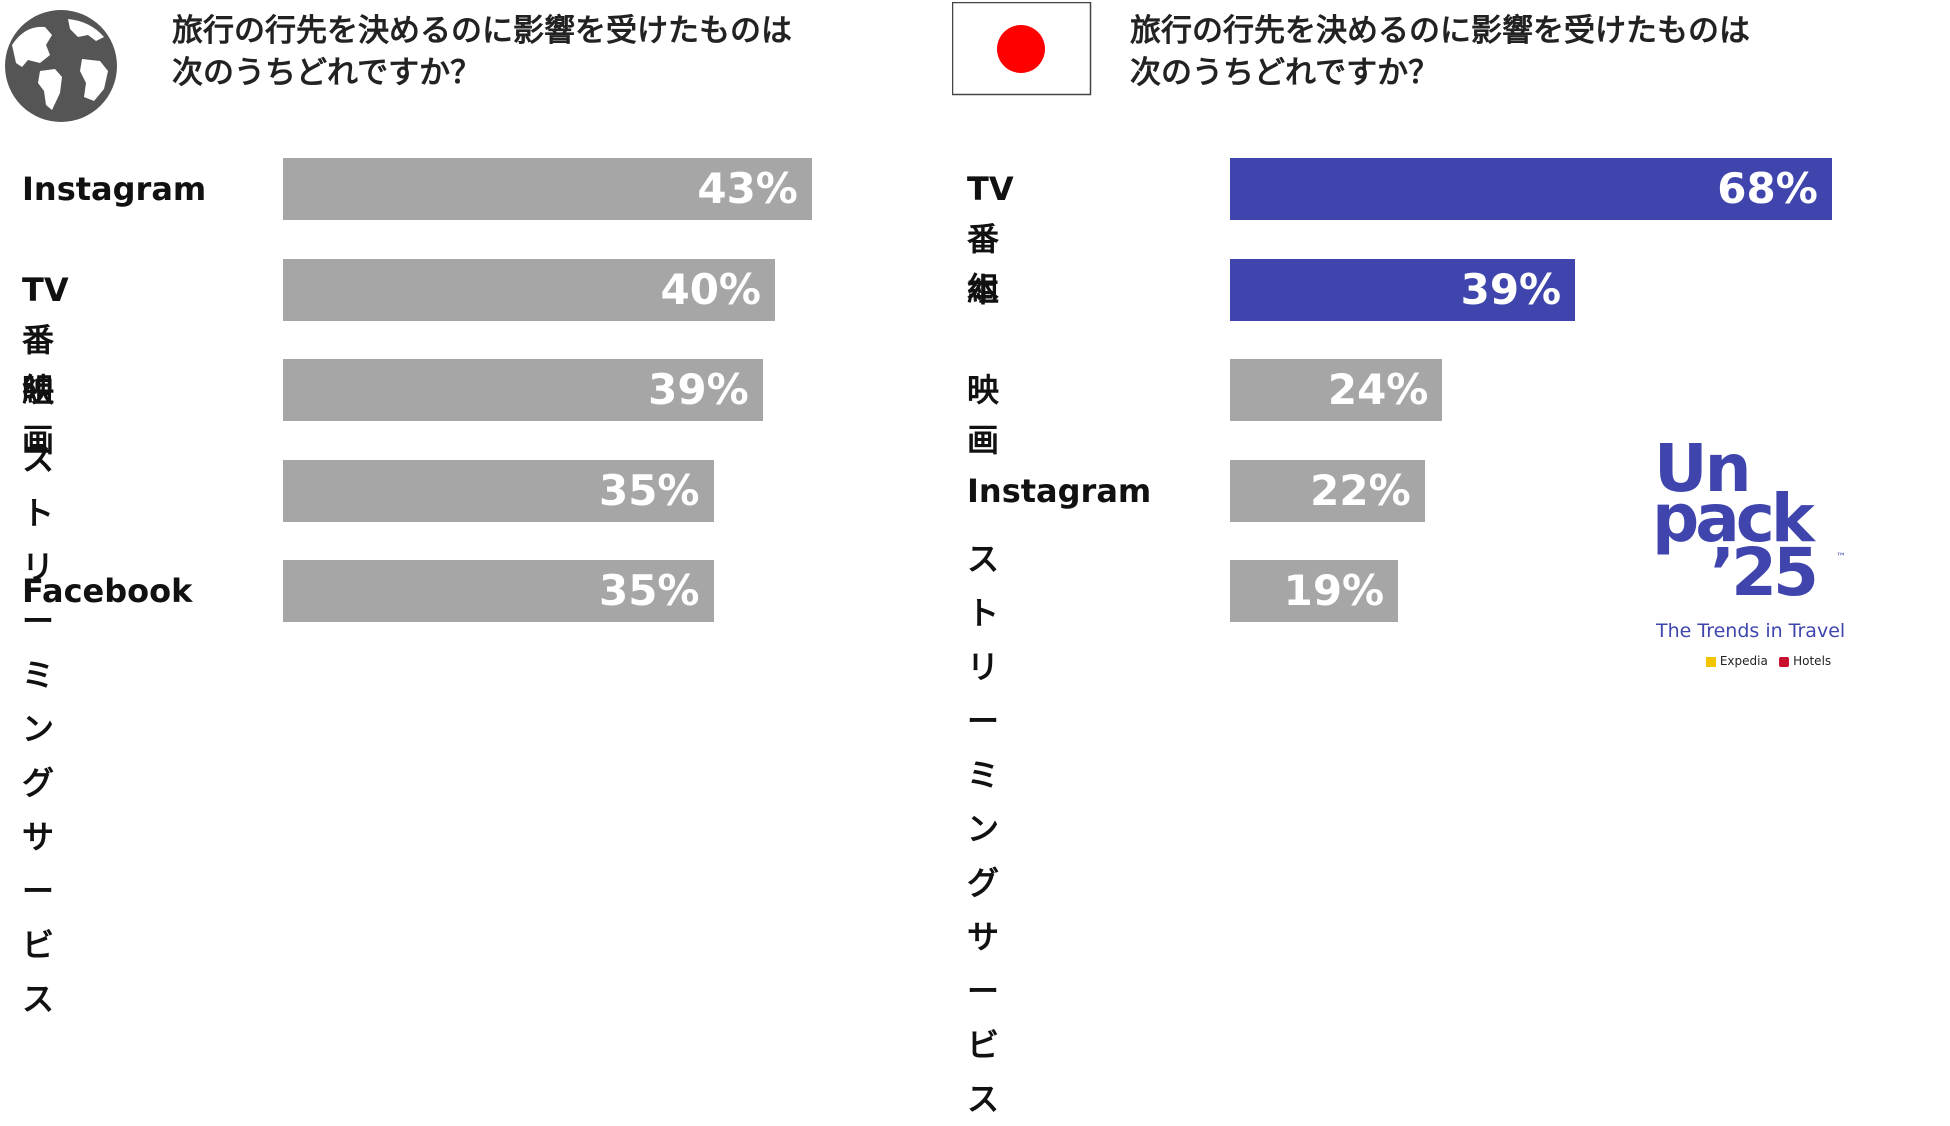 Image resolution: width=1950 pixels, height=1126 pixels. Describe the element at coordinates (107, 591) in the screenshot. I see `category-label: Facebook` at that location.